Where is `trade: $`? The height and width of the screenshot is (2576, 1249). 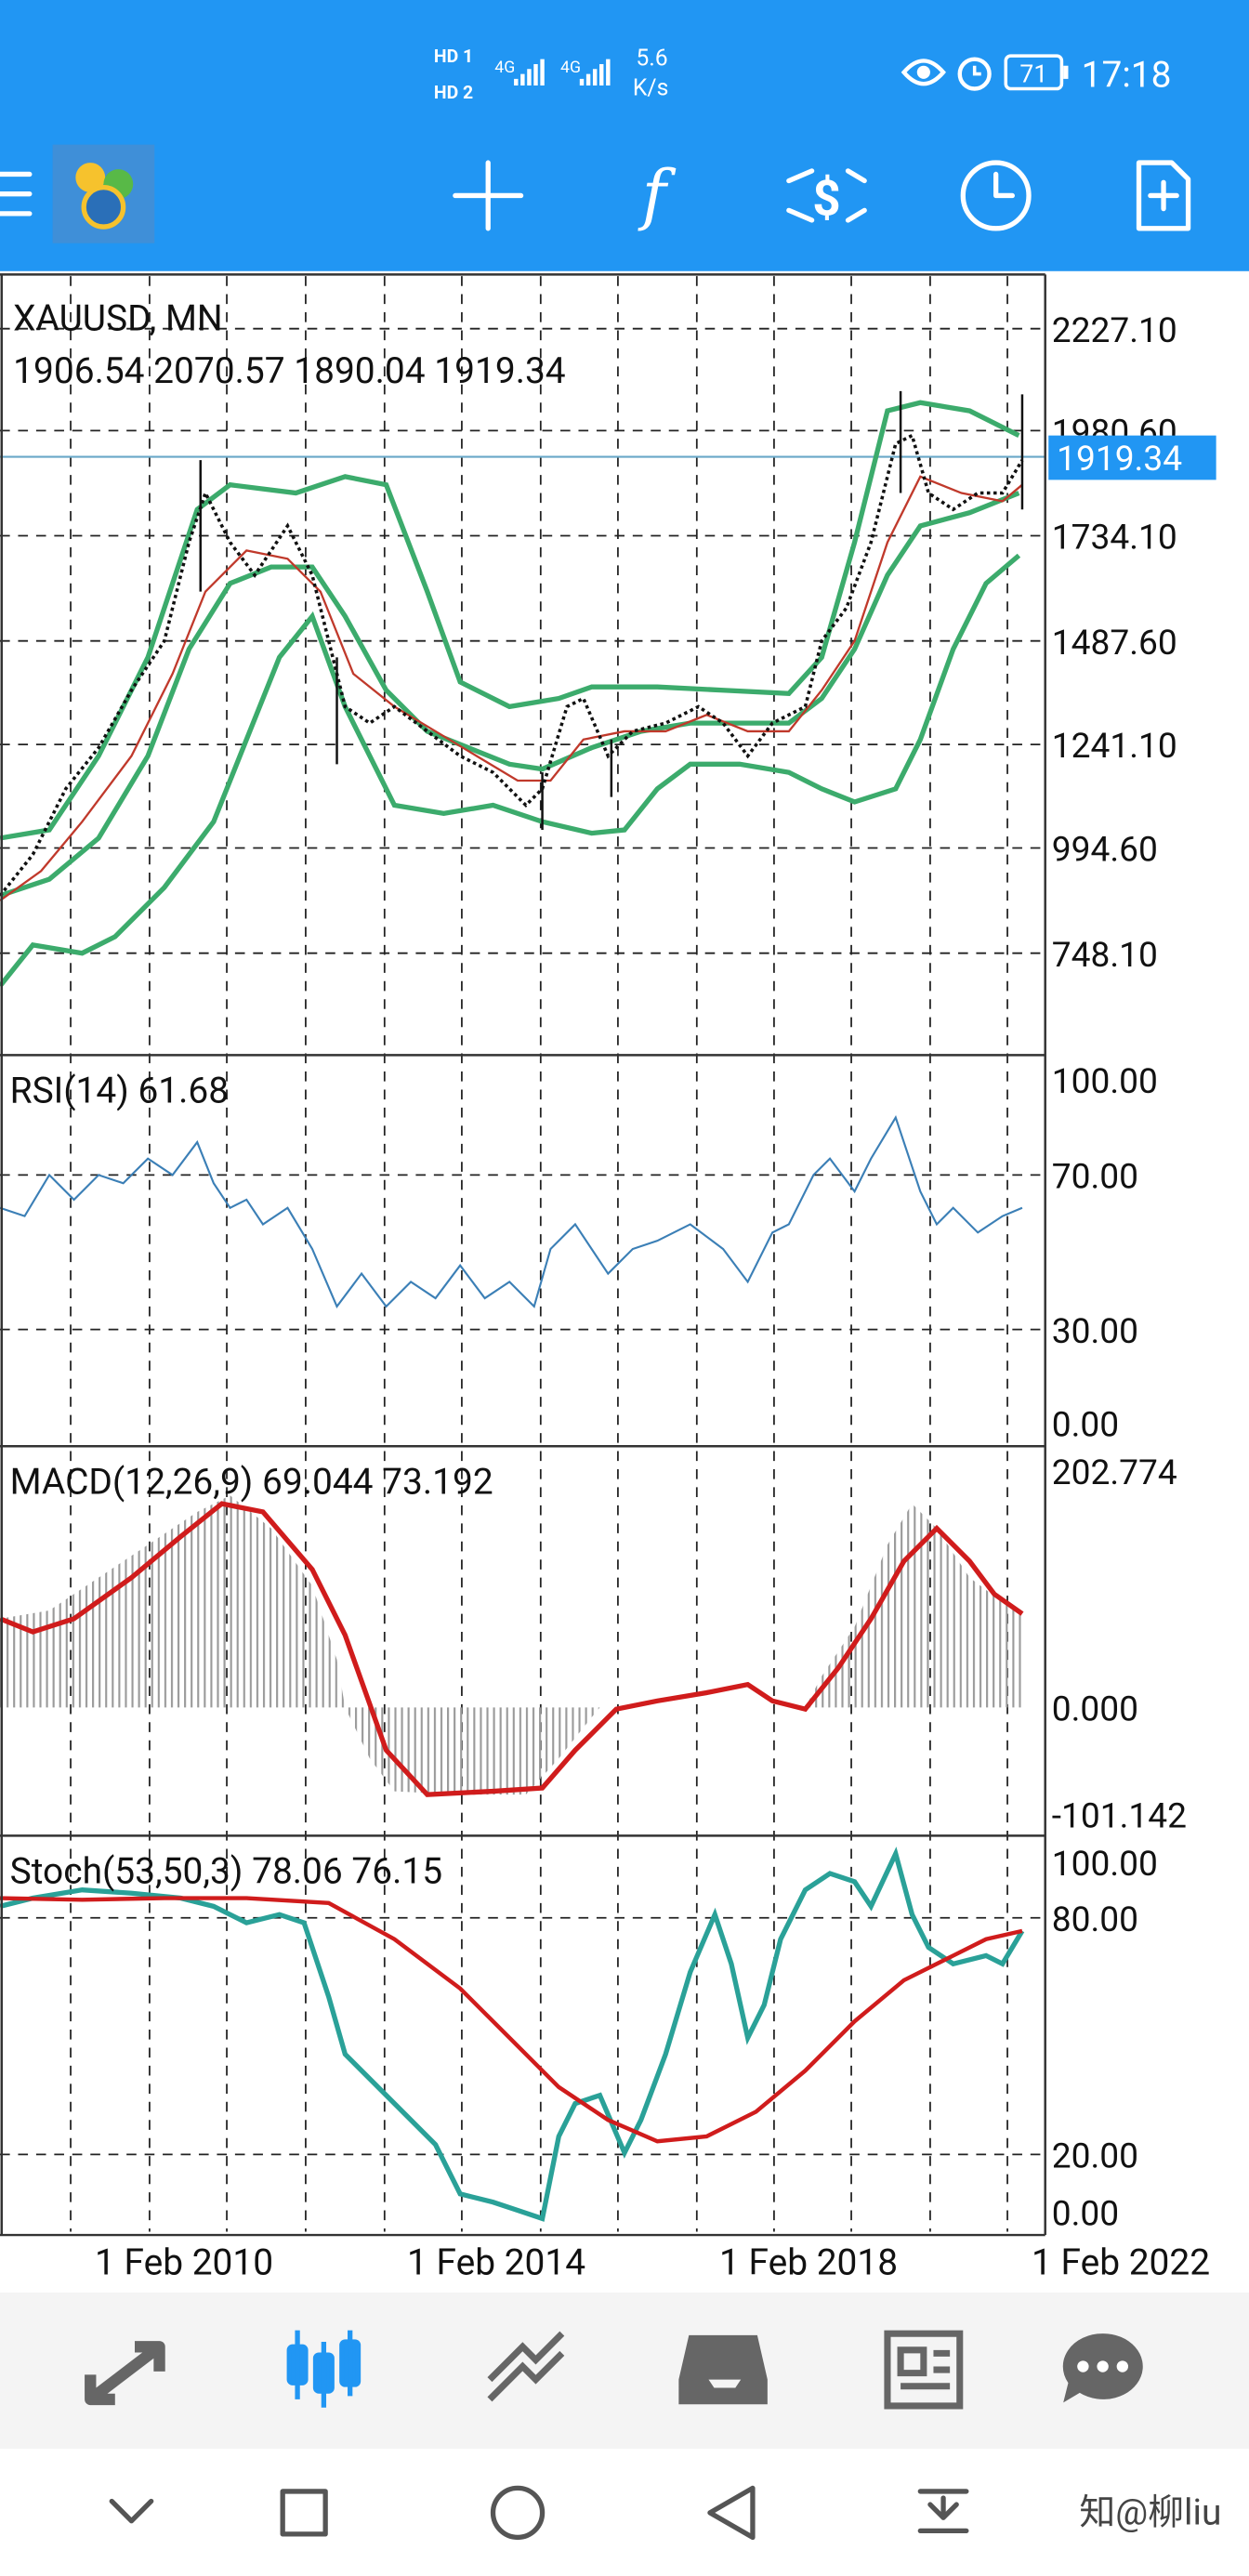
trade: $ is located at coordinates (826, 198).